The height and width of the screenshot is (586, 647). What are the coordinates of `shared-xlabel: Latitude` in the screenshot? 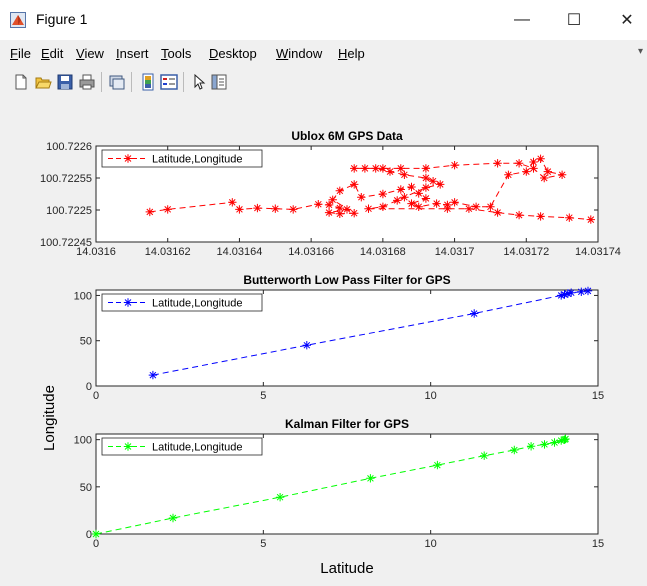 It's located at (346, 568).